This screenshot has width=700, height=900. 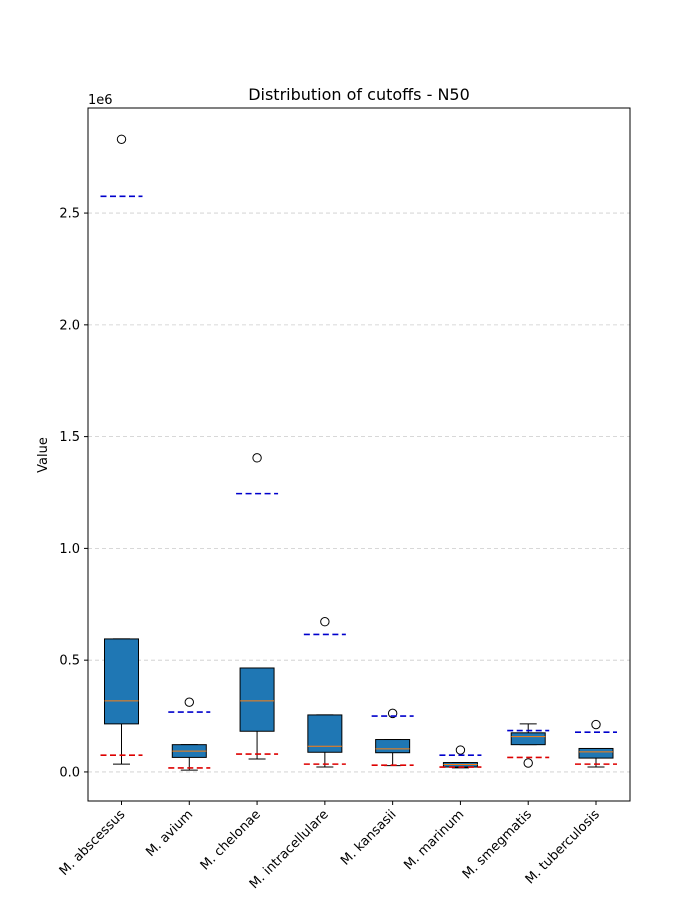 What do you see at coordinates (69, 661) in the screenshot?
I see `y-tick-label: 0.5` at bounding box center [69, 661].